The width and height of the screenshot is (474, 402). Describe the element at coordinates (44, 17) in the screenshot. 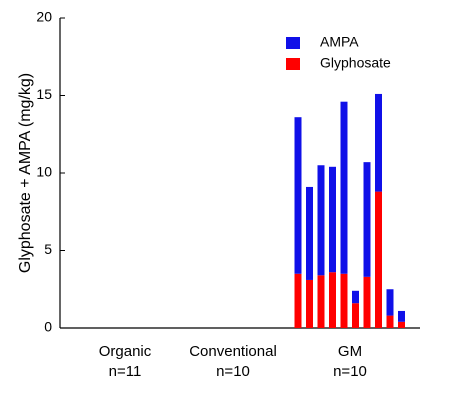

I see `y-tick-label: 20` at that location.